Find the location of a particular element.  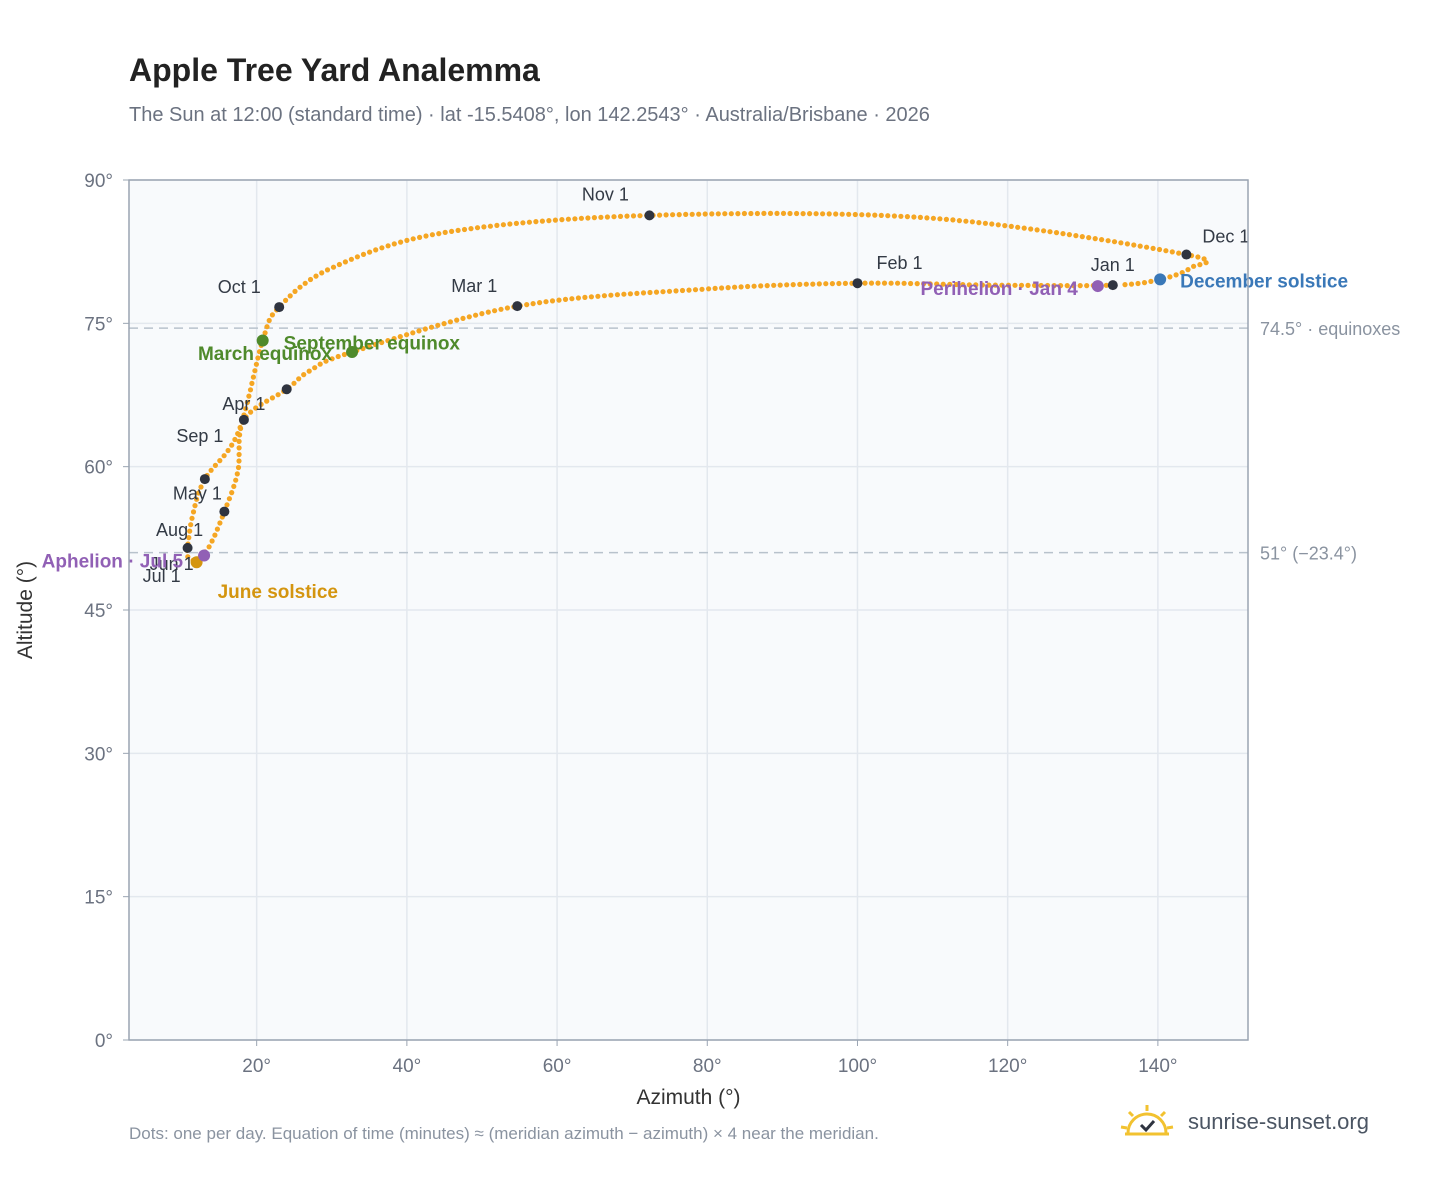

brand: sunrise-sunset.org is located at coordinates (1244, 1122).